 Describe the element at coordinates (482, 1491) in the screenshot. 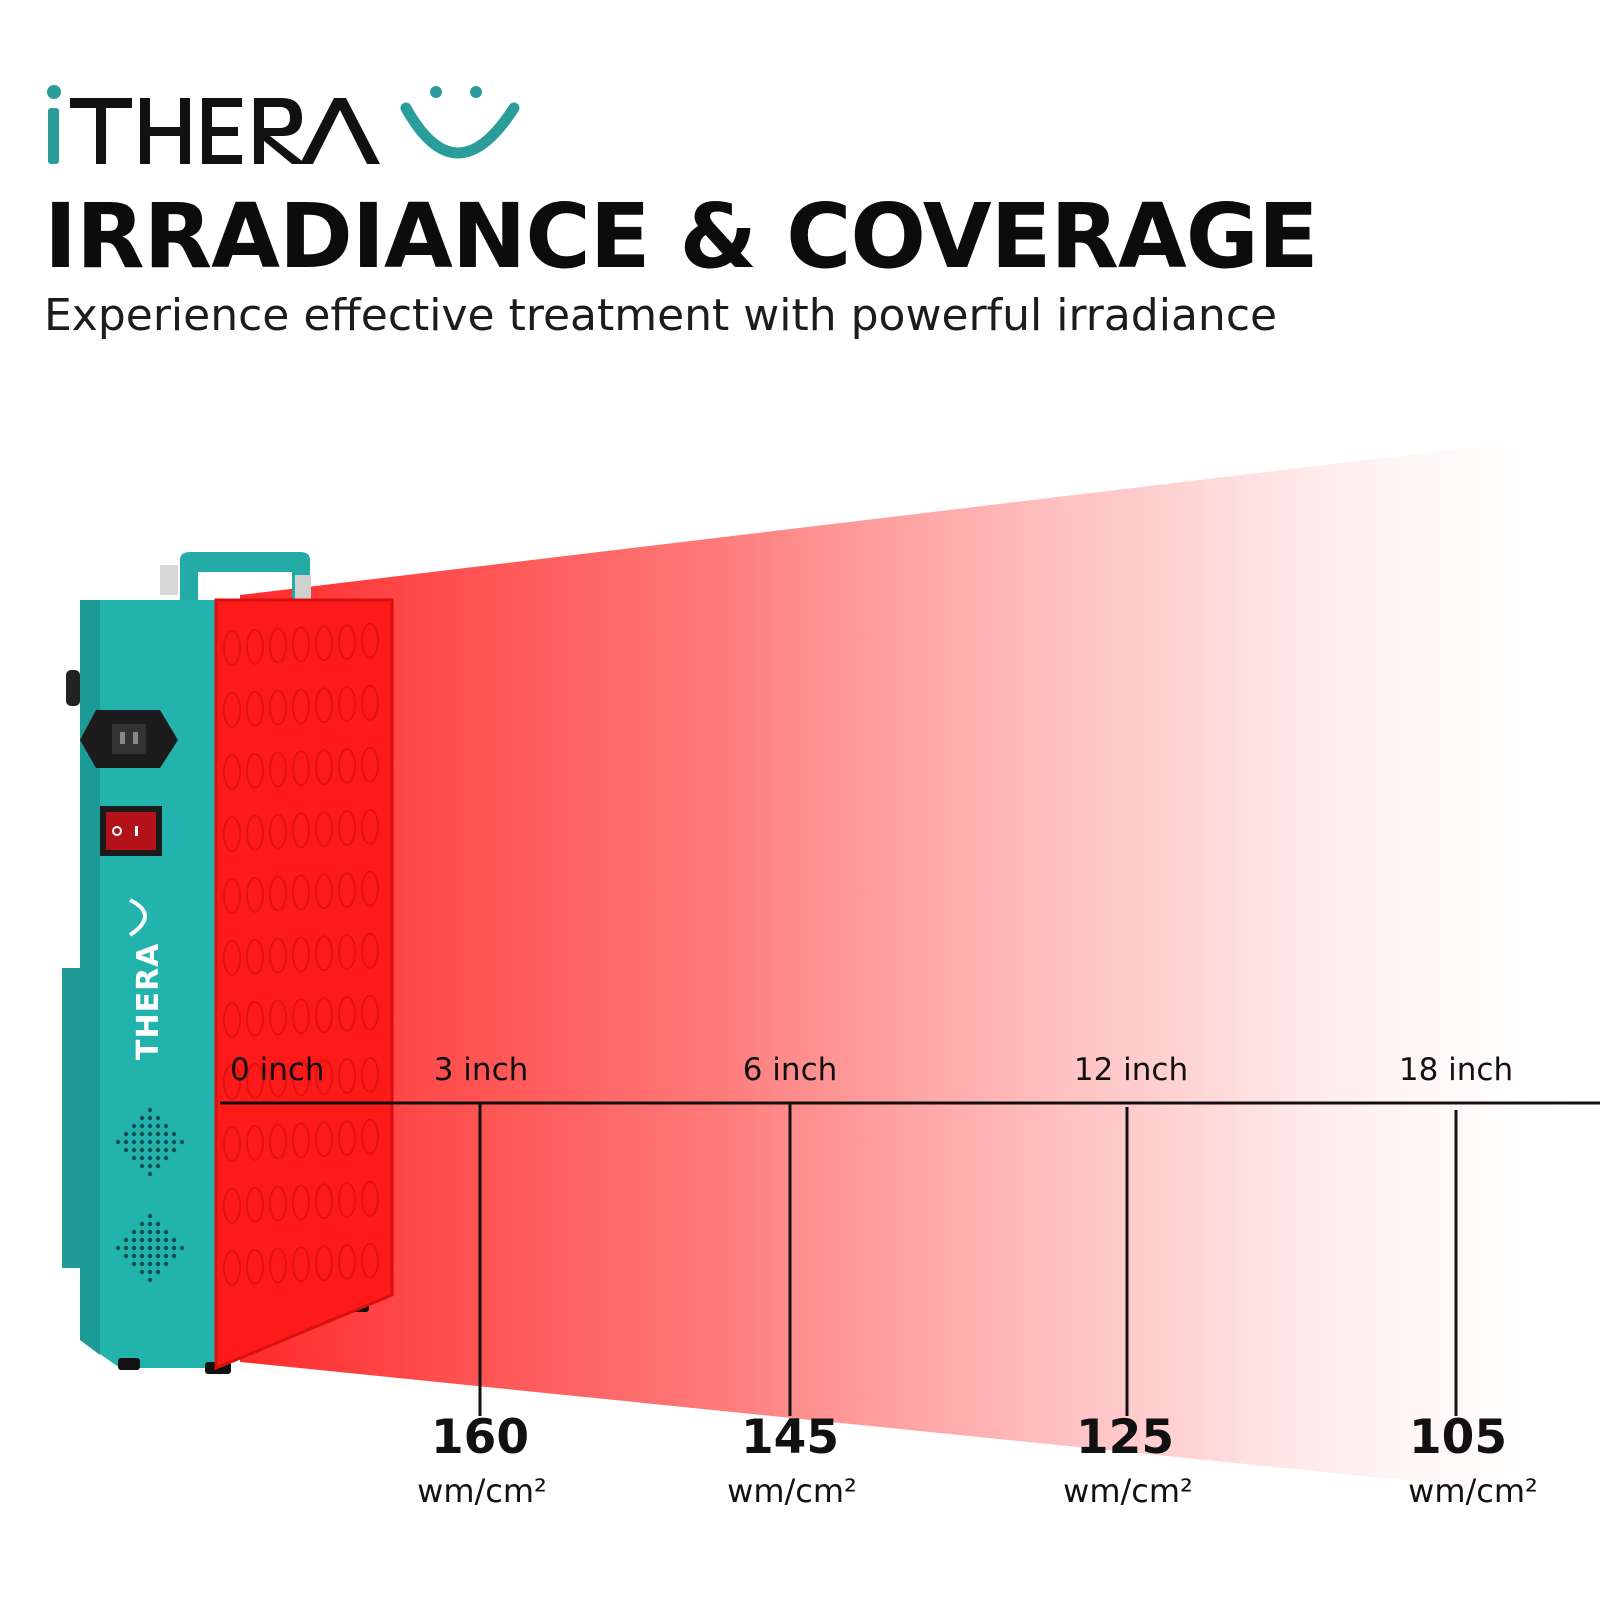

I see `irradiance-unit-3: wm/cm²` at that location.